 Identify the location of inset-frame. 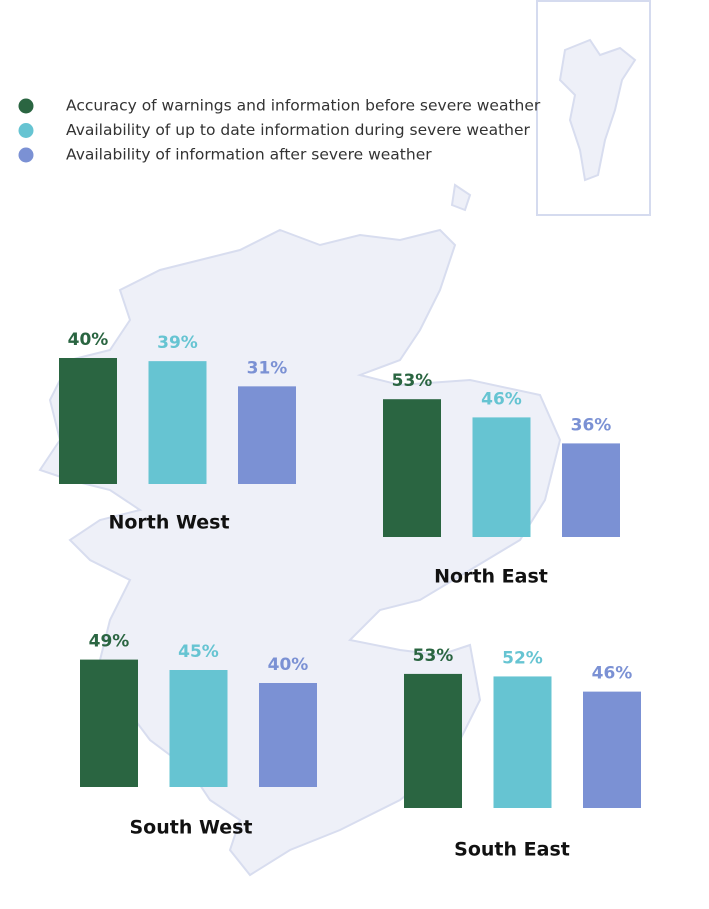
(593, 108).